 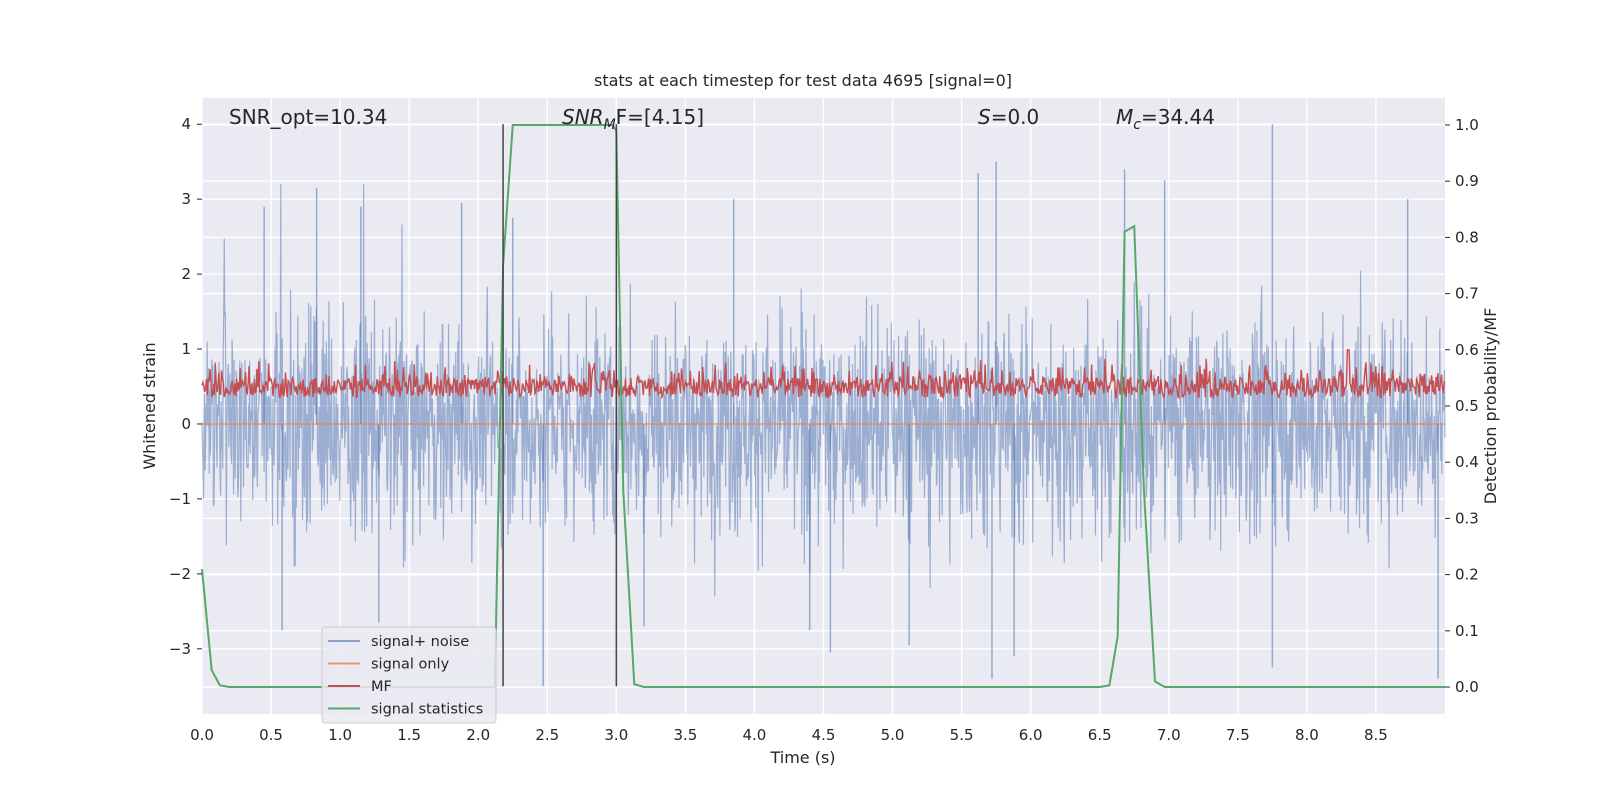 What do you see at coordinates (1467, 631) in the screenshot?
I see `y-tick-label-right: 0.1` at bounding box center [1467, 631].